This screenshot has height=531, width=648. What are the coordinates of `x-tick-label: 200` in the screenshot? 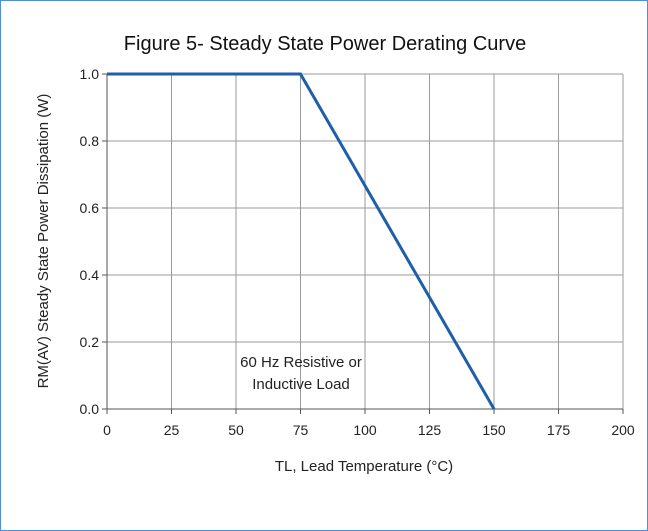 It's located at (623, 430).